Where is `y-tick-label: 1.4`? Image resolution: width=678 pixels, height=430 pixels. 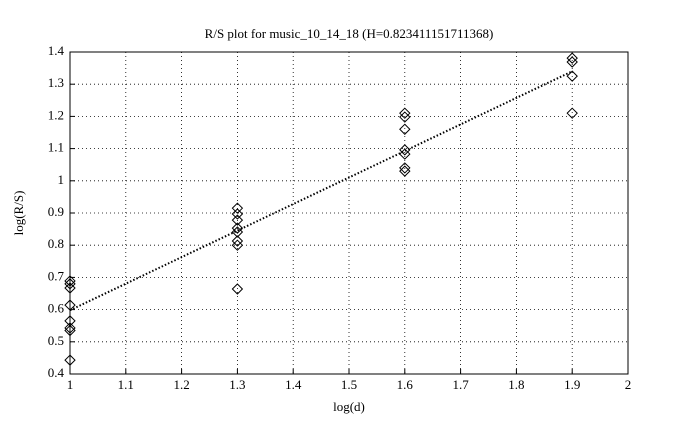
y-tick-label: 1.4 is located at coordinates (56, 50).